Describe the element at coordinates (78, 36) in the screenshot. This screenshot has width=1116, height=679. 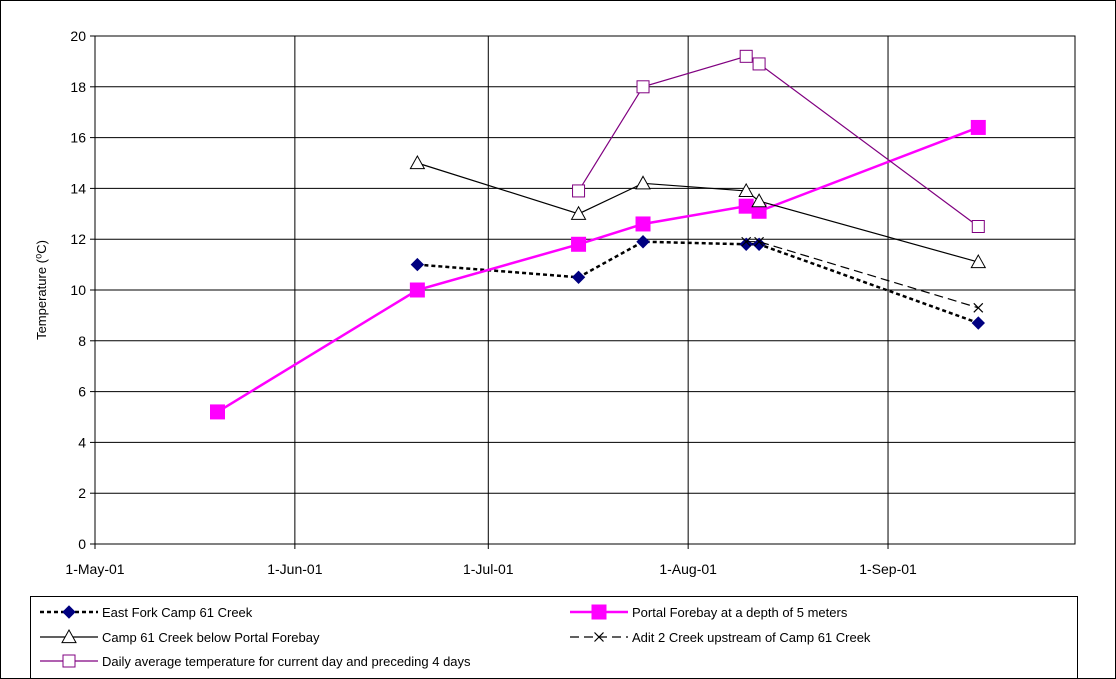
I see `y-tick-label: 20` at that location.